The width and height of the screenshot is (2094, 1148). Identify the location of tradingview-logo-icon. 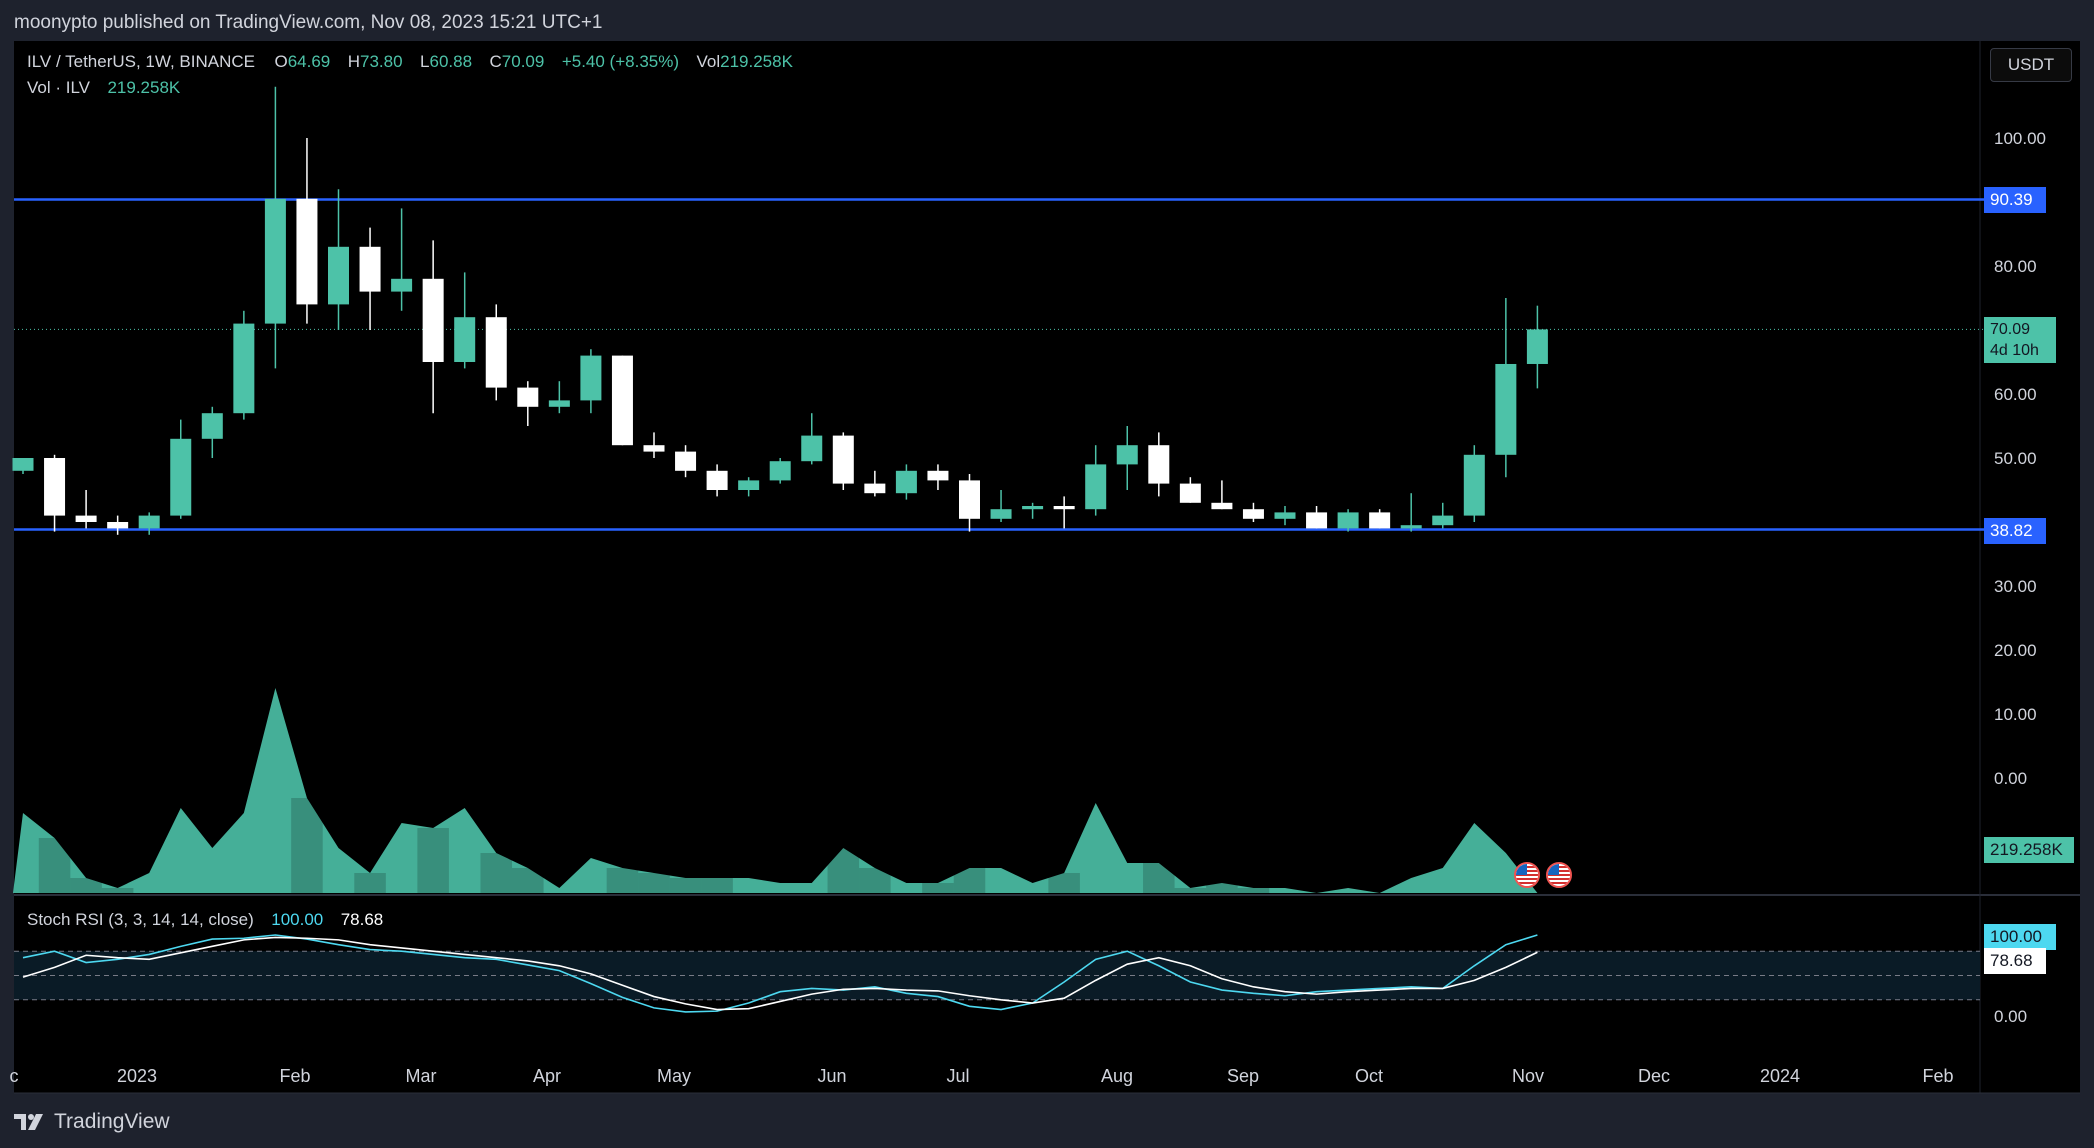
(28, 1122).